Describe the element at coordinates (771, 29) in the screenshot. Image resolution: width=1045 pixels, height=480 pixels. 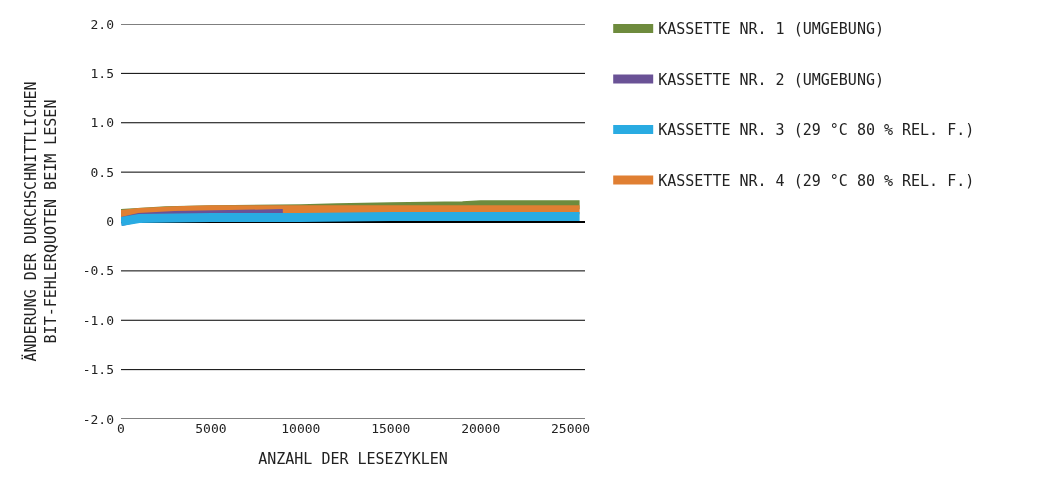
I see `legend-label: KASSETTE NR. 1 (UMGEBUNG)` at that location.